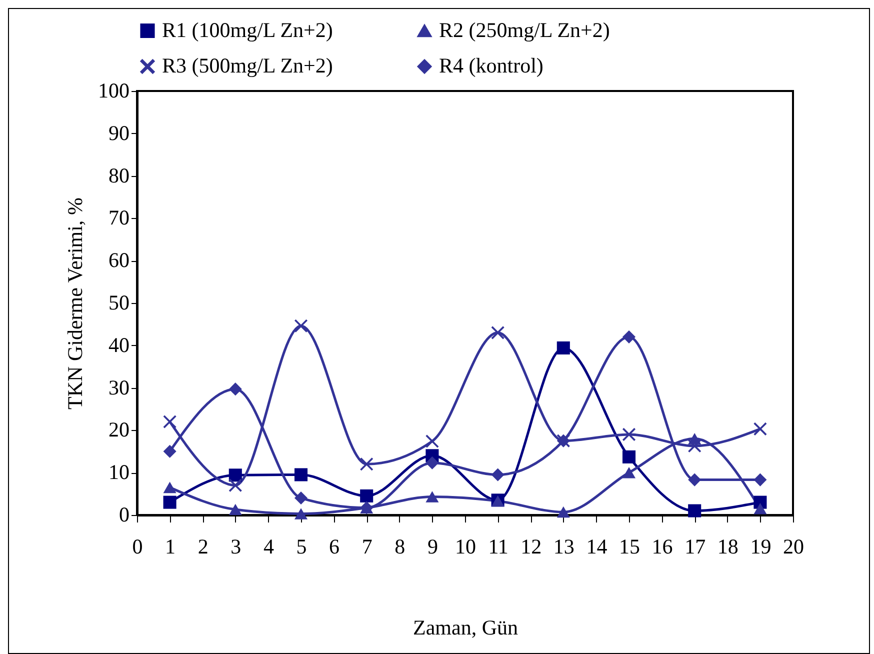 This screenshot has height=654, width=874. What do you see at coordinates (170, 546) in the screenshot?
I see `x-tick-label: 1` at bounding box center [170, 546].